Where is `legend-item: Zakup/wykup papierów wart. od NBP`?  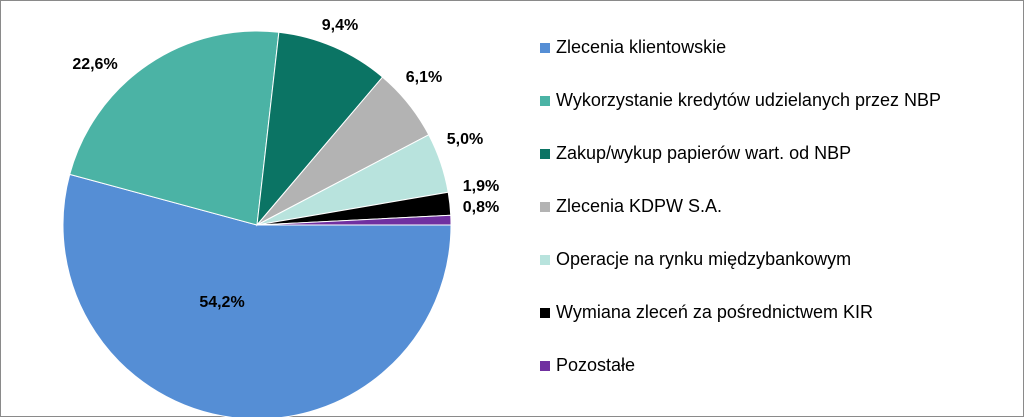 legend-item: Zakup/wykup papierów wart. od NBP is located at coordinates (695, 153).